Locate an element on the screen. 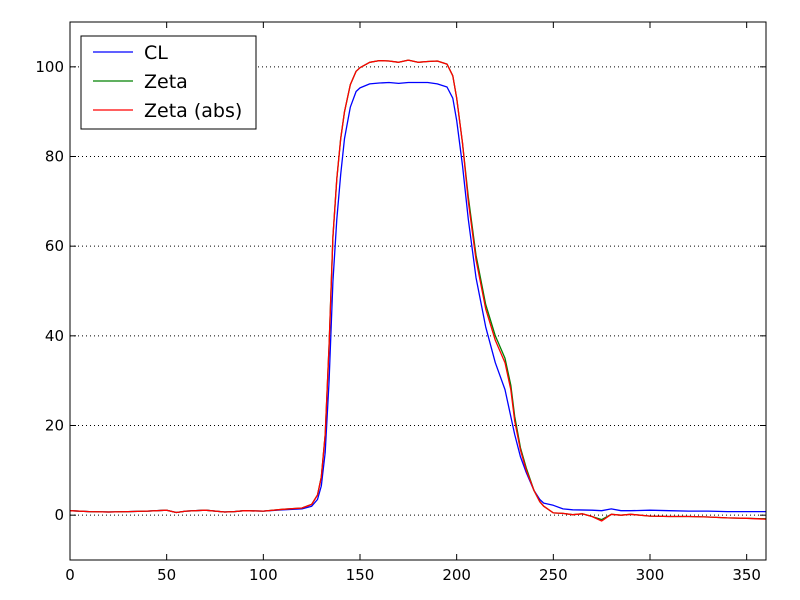  y-tick-label: 80 is located at coordinates (54, 157).